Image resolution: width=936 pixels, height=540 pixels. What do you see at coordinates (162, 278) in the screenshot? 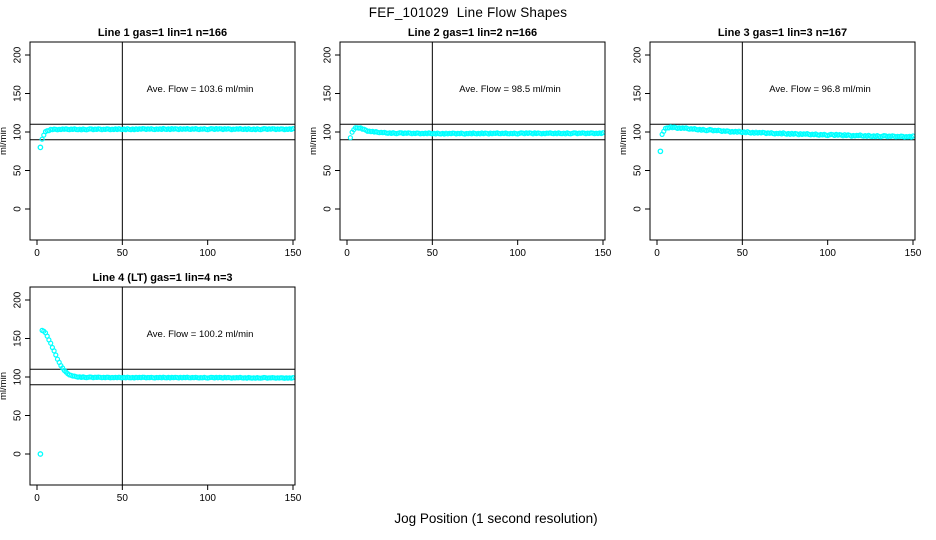
I see `panel-title: Line 4 (LT) gas=1 lin=4 n=3` at bounding box center [162, 278].